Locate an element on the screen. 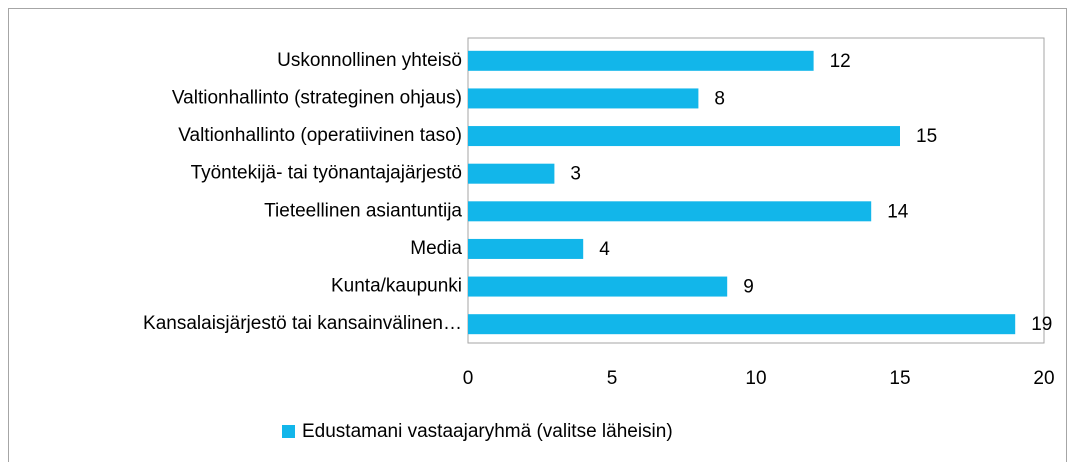  data-label: 3 is located at coordinates (575, 174).